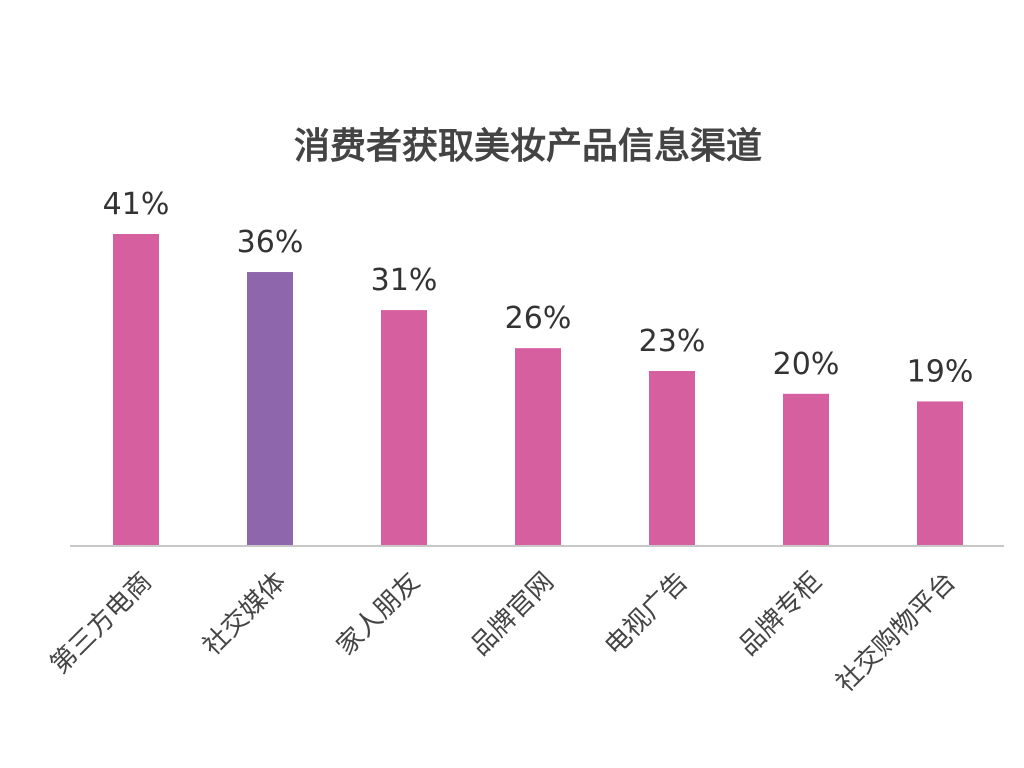  Describe the element at coordinates (806, 364) in the screenshot. I see `value-label-6: 20%` at that location.